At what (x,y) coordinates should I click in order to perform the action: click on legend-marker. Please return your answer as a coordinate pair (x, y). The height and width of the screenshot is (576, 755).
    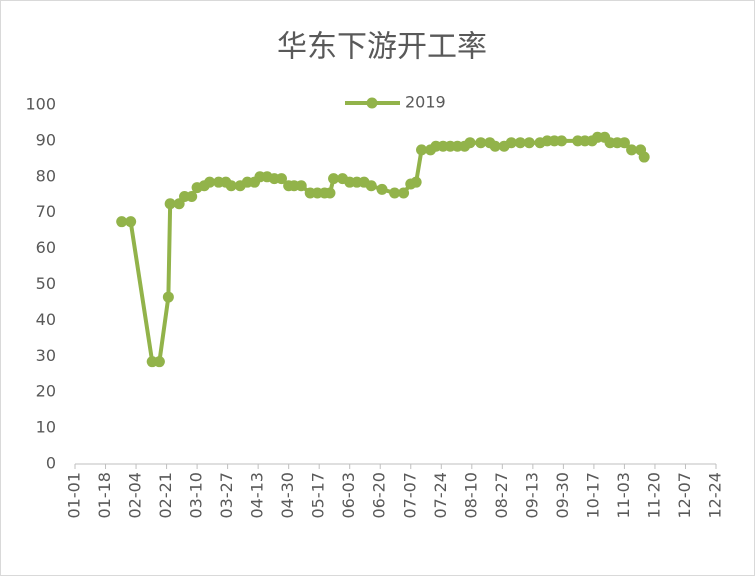
    Looking at the image, I should click on (372, 103).